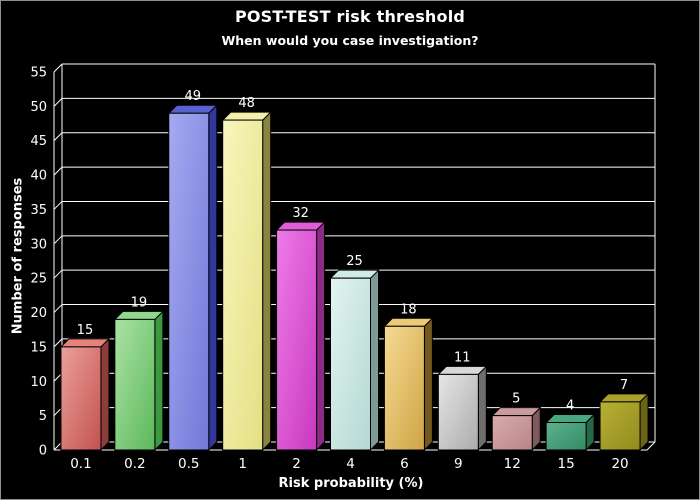  I want to click on bar-value-label: 32, so click(300, 213).